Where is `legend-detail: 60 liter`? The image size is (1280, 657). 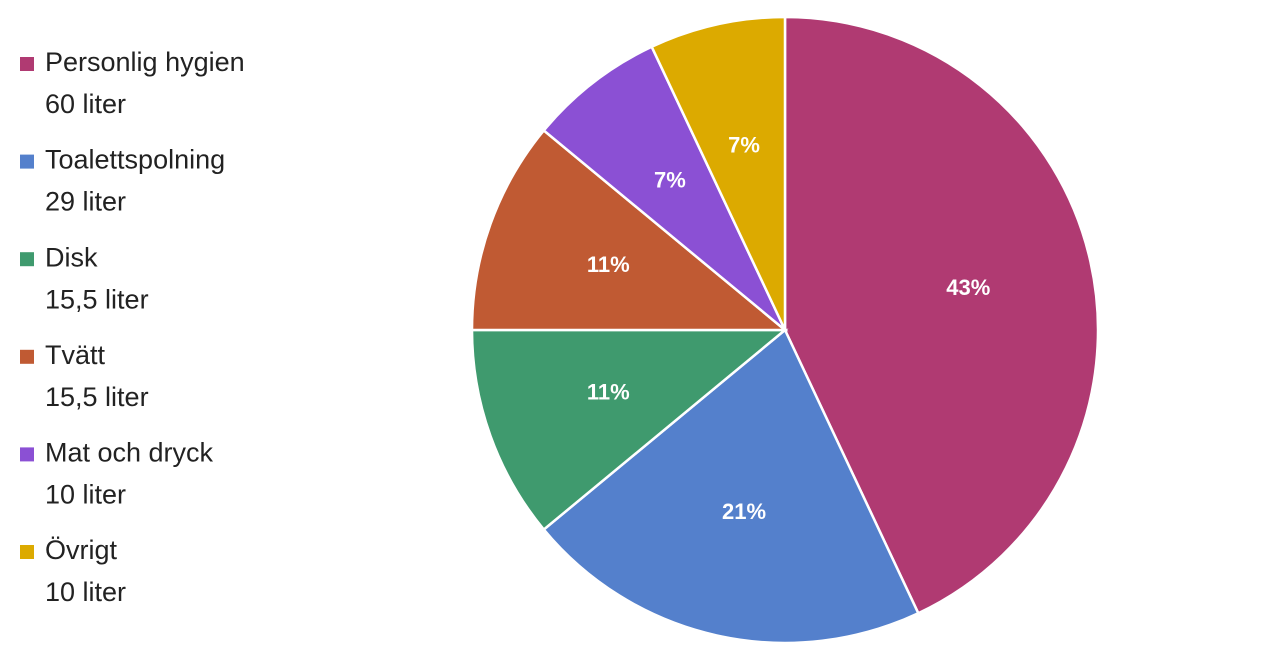 legend-detail: 60 liter is located at coordinates (85, 104).